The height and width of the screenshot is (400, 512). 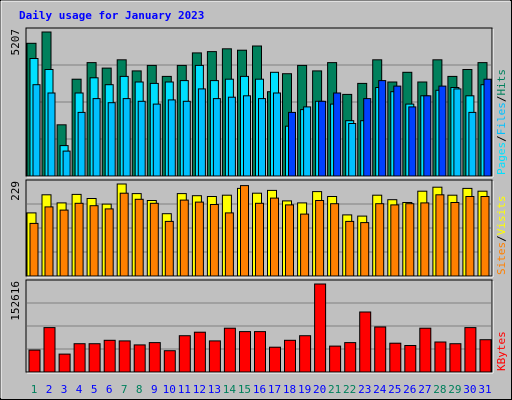 I want to click on day-label-6: 6, so click(x=109, y=389).